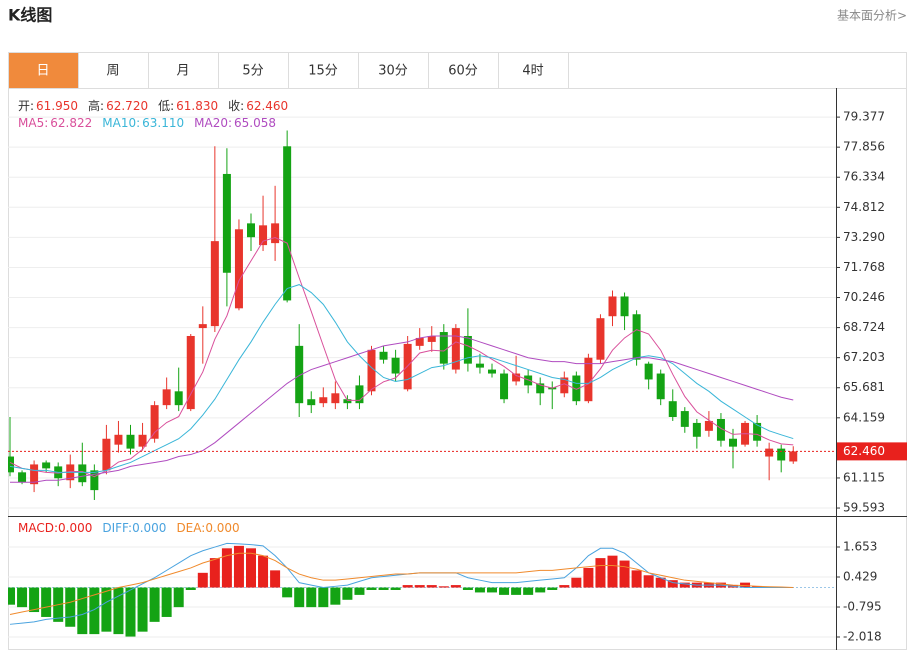  I want to click on current-price-tag, so click(872, 451).